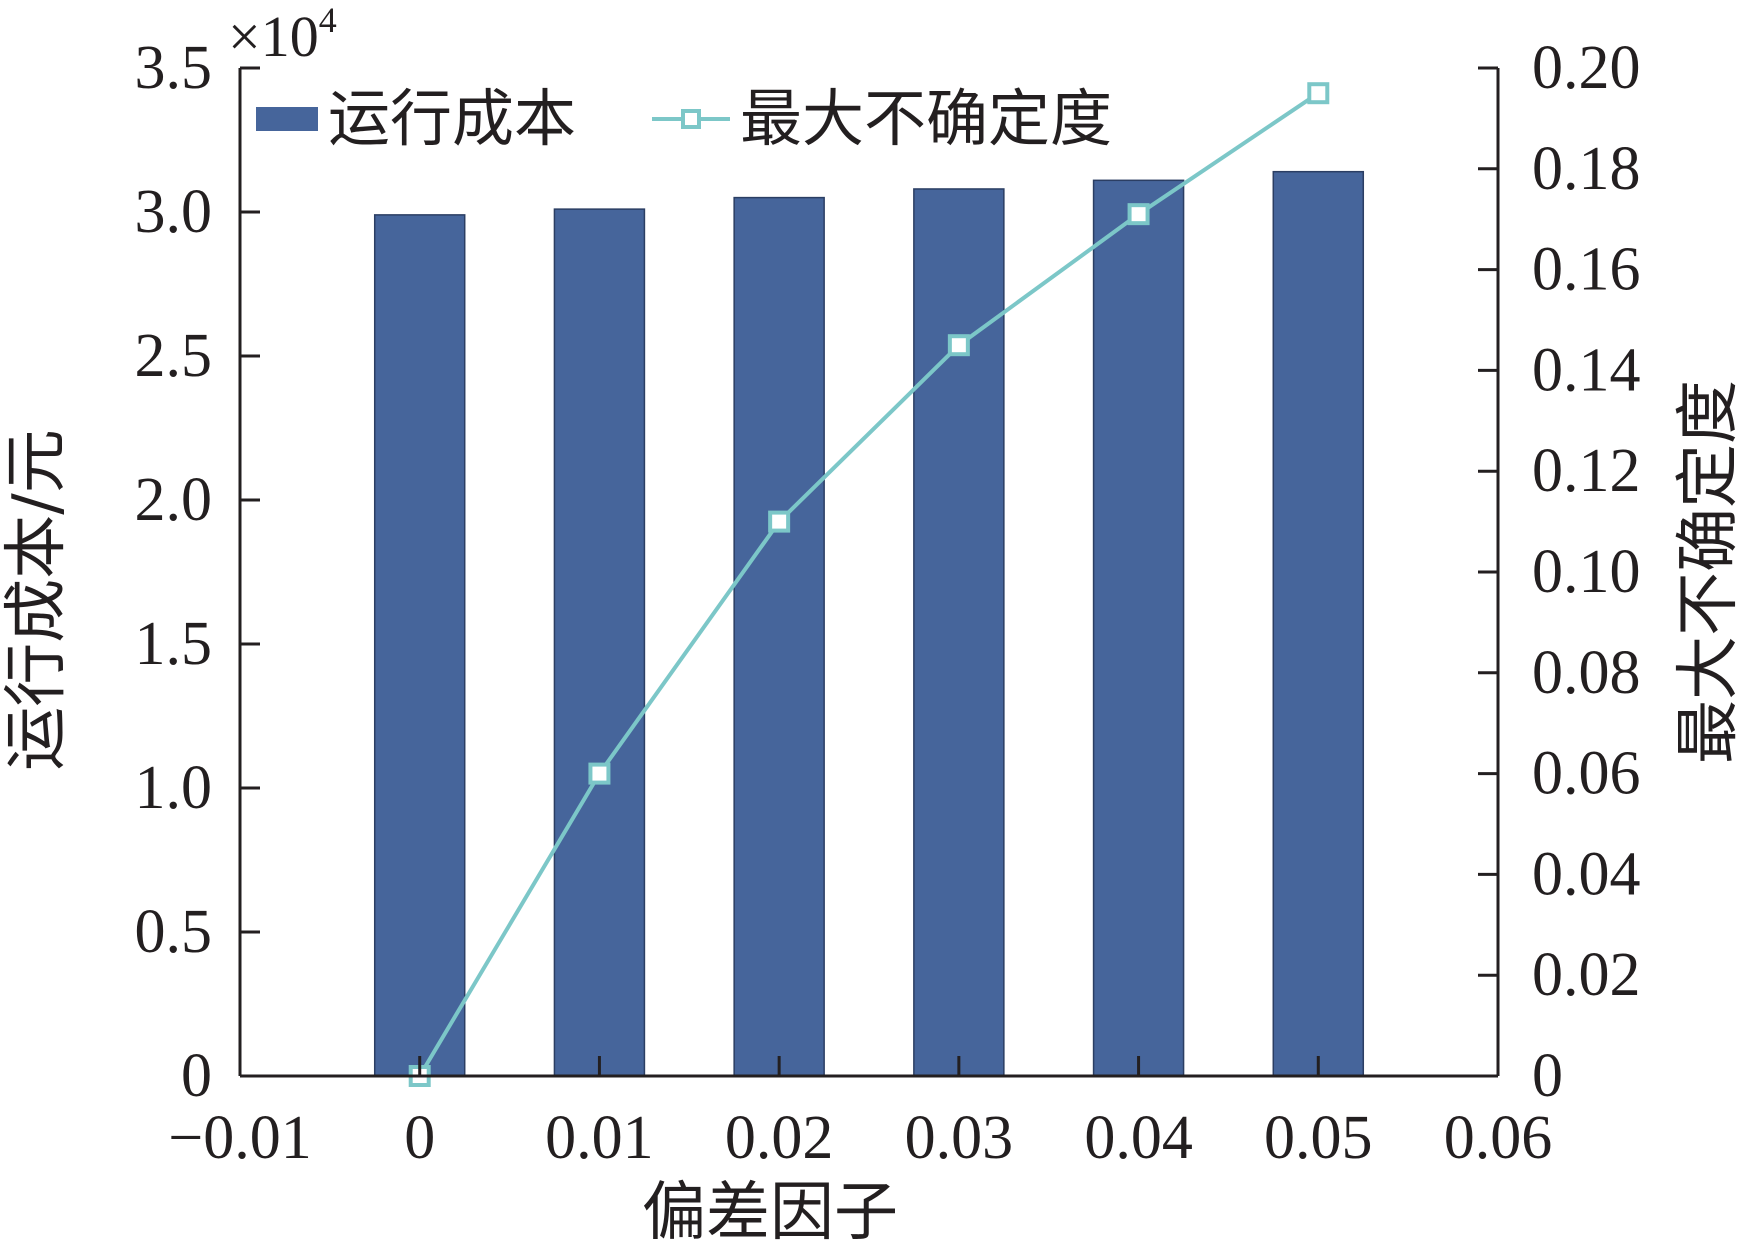 The image size is (1764, 1254). Describe the element at coordinates (1586, 673) in the screenshot. I see `right-tick-label-4: 0.08` at that location.